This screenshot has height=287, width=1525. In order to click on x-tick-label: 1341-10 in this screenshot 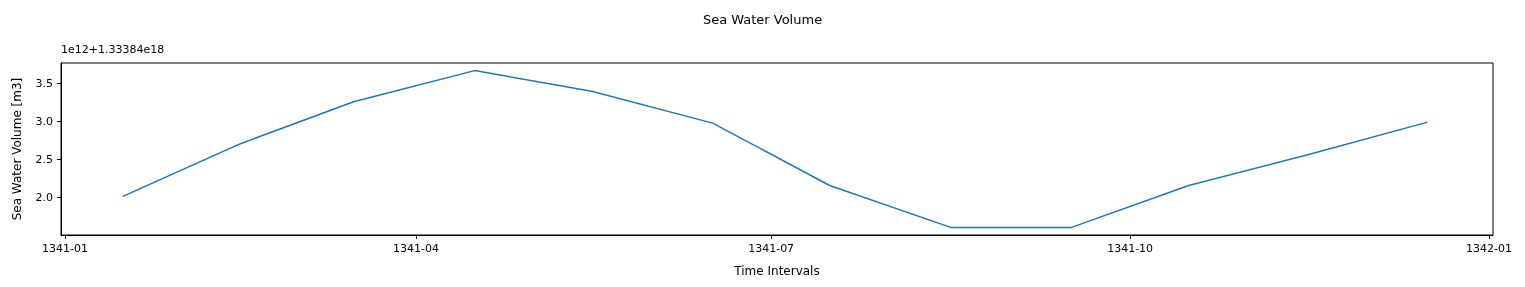, I will do `click(1130, 248)`.